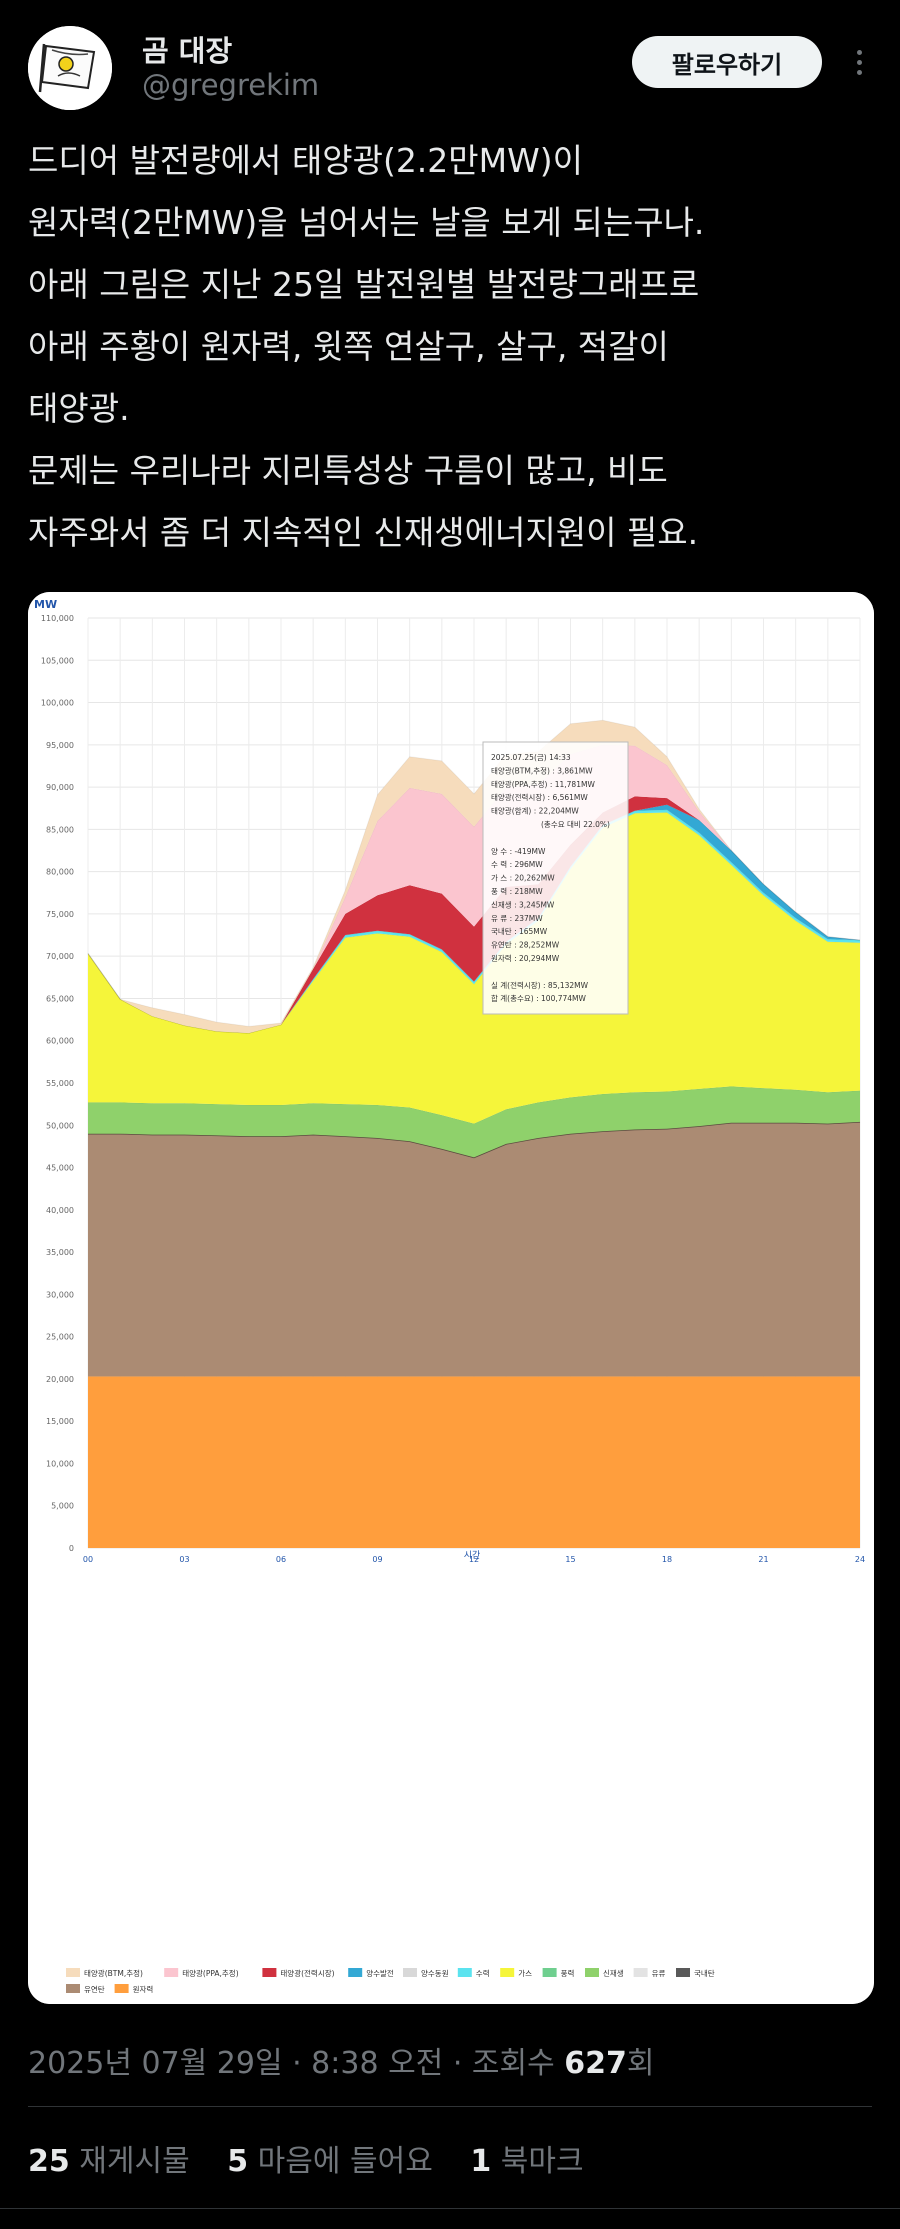 This screenshot has width=900, height=2229. What do you see at coordinates (60, 787) in the screenshot?
I see `y-tick-label: 90,000` at bounding box center [60, 787].